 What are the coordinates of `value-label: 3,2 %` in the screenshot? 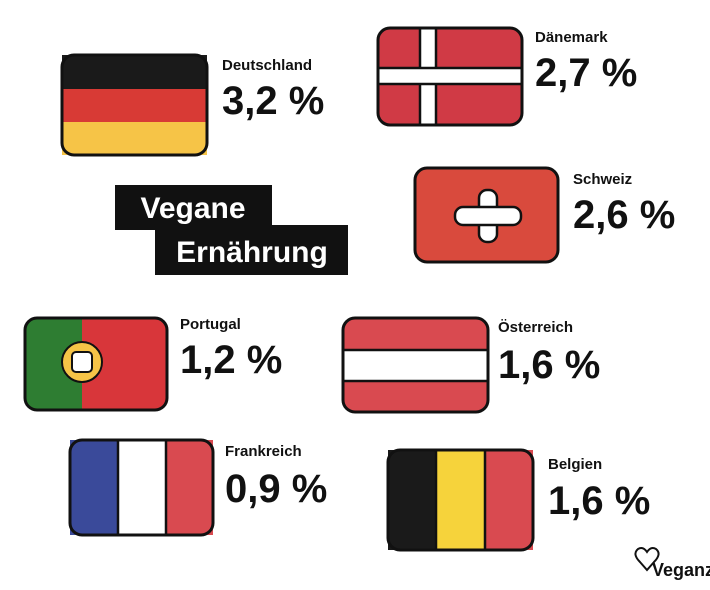 It's located at (273, 101).